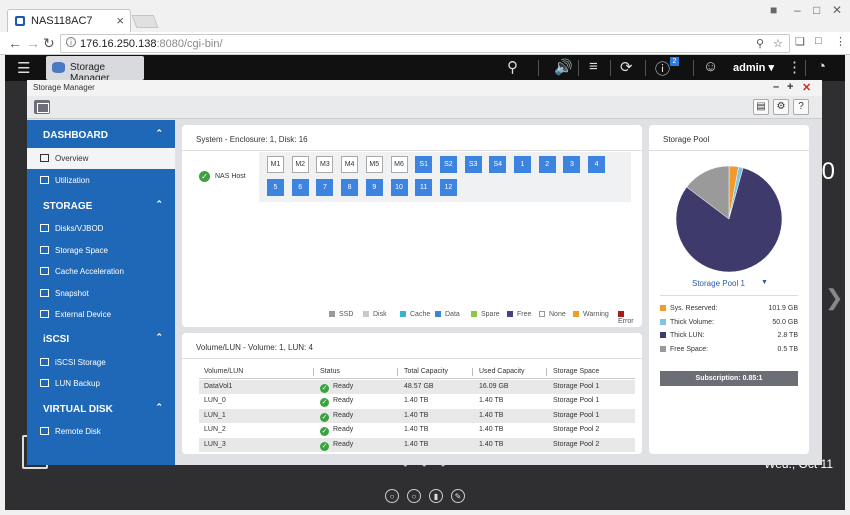  What do you see at coordinates (101, 362) in the screenshot?
I see `sidebar-item-iscsi-storage: iSCSI Storage` at bounding box center [101, 362].